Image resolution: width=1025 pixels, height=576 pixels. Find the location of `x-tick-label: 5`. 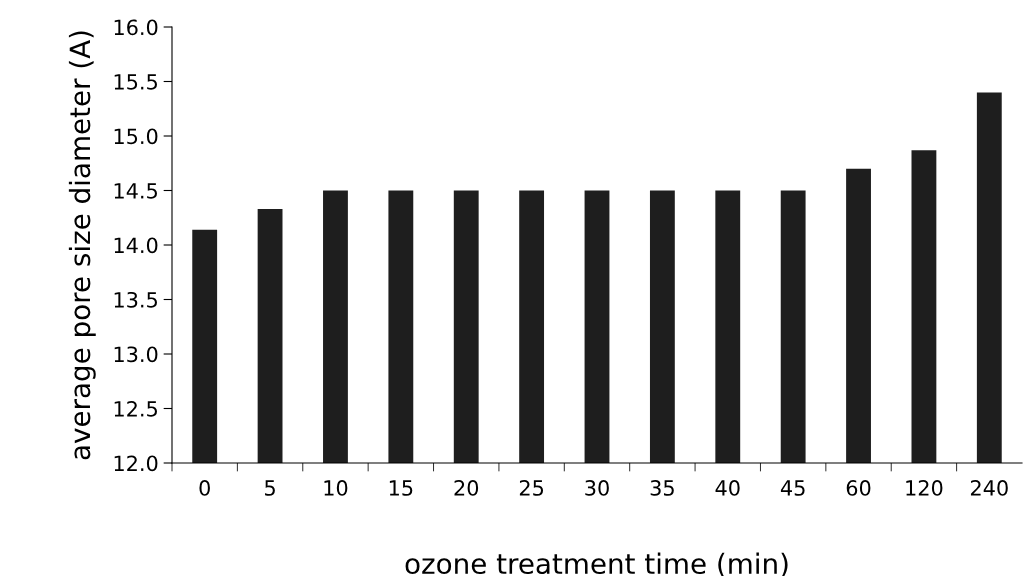

x-tick-label: 5 is located at coordinates (270, 488).